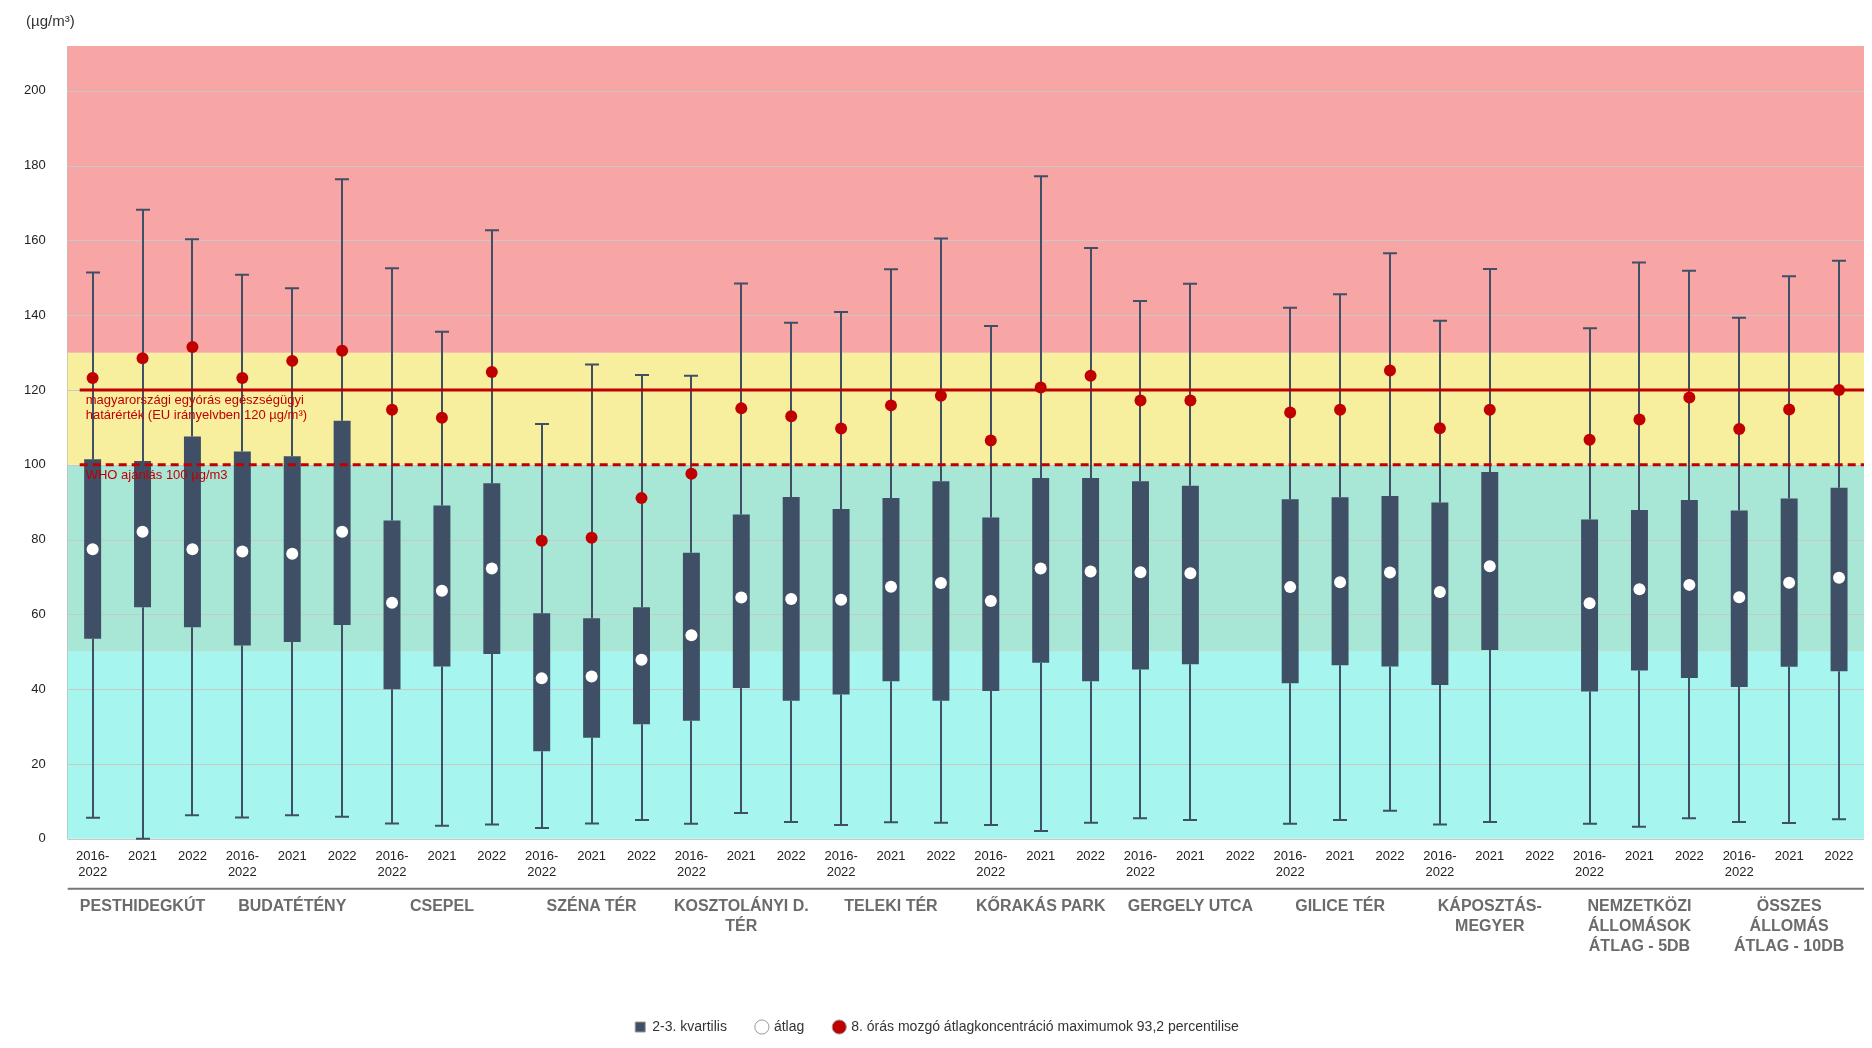  Describe the element at coordinates (789, 1025) in the screenshot. I see `legend-label: átlag` at that location.